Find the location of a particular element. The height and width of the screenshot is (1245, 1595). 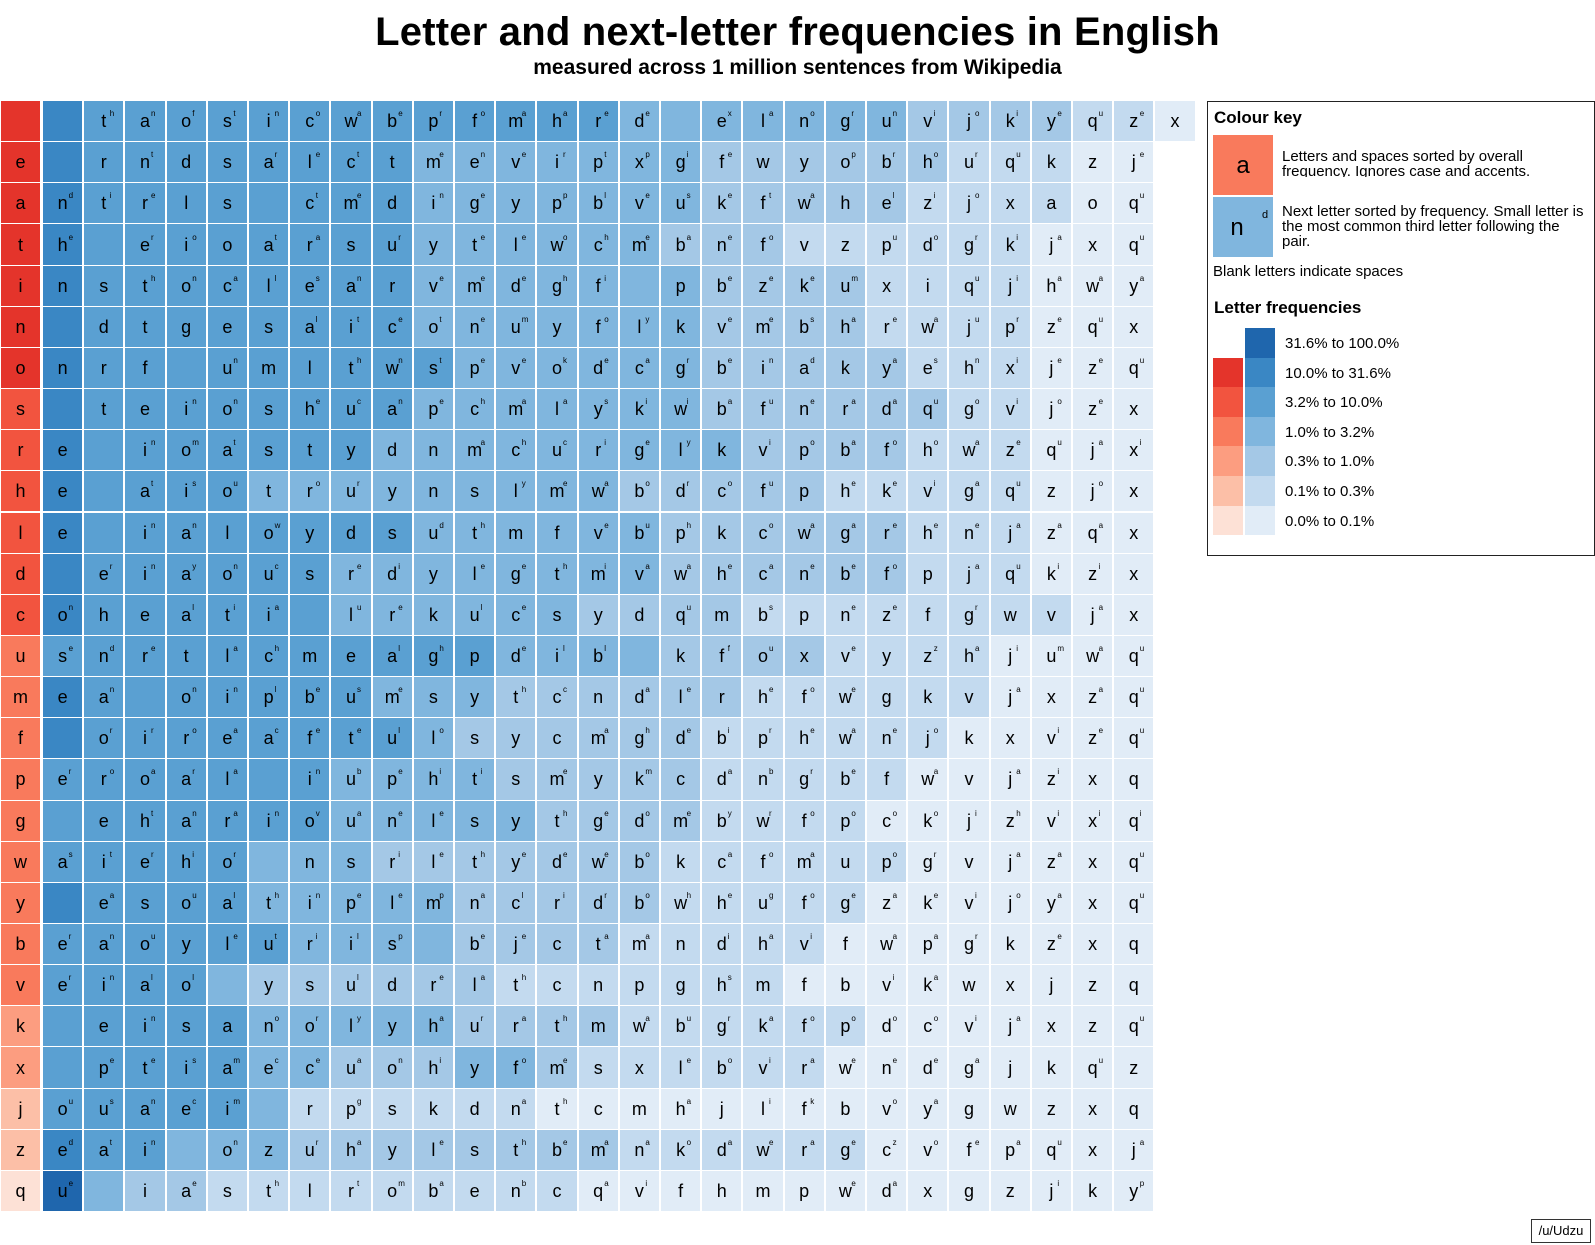

row-letter-label: s is located at coordinates (20, 409).